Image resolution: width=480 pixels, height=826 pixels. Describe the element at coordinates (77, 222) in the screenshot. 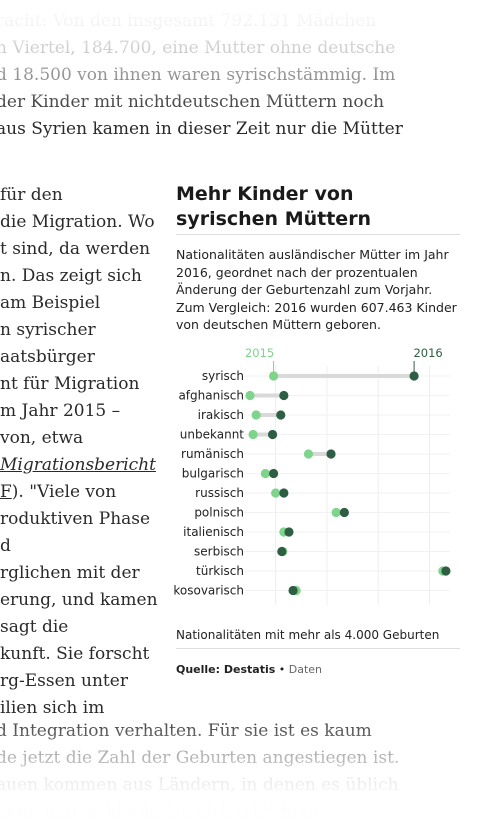

I see `article-line: die Migration. Wo` at that location.